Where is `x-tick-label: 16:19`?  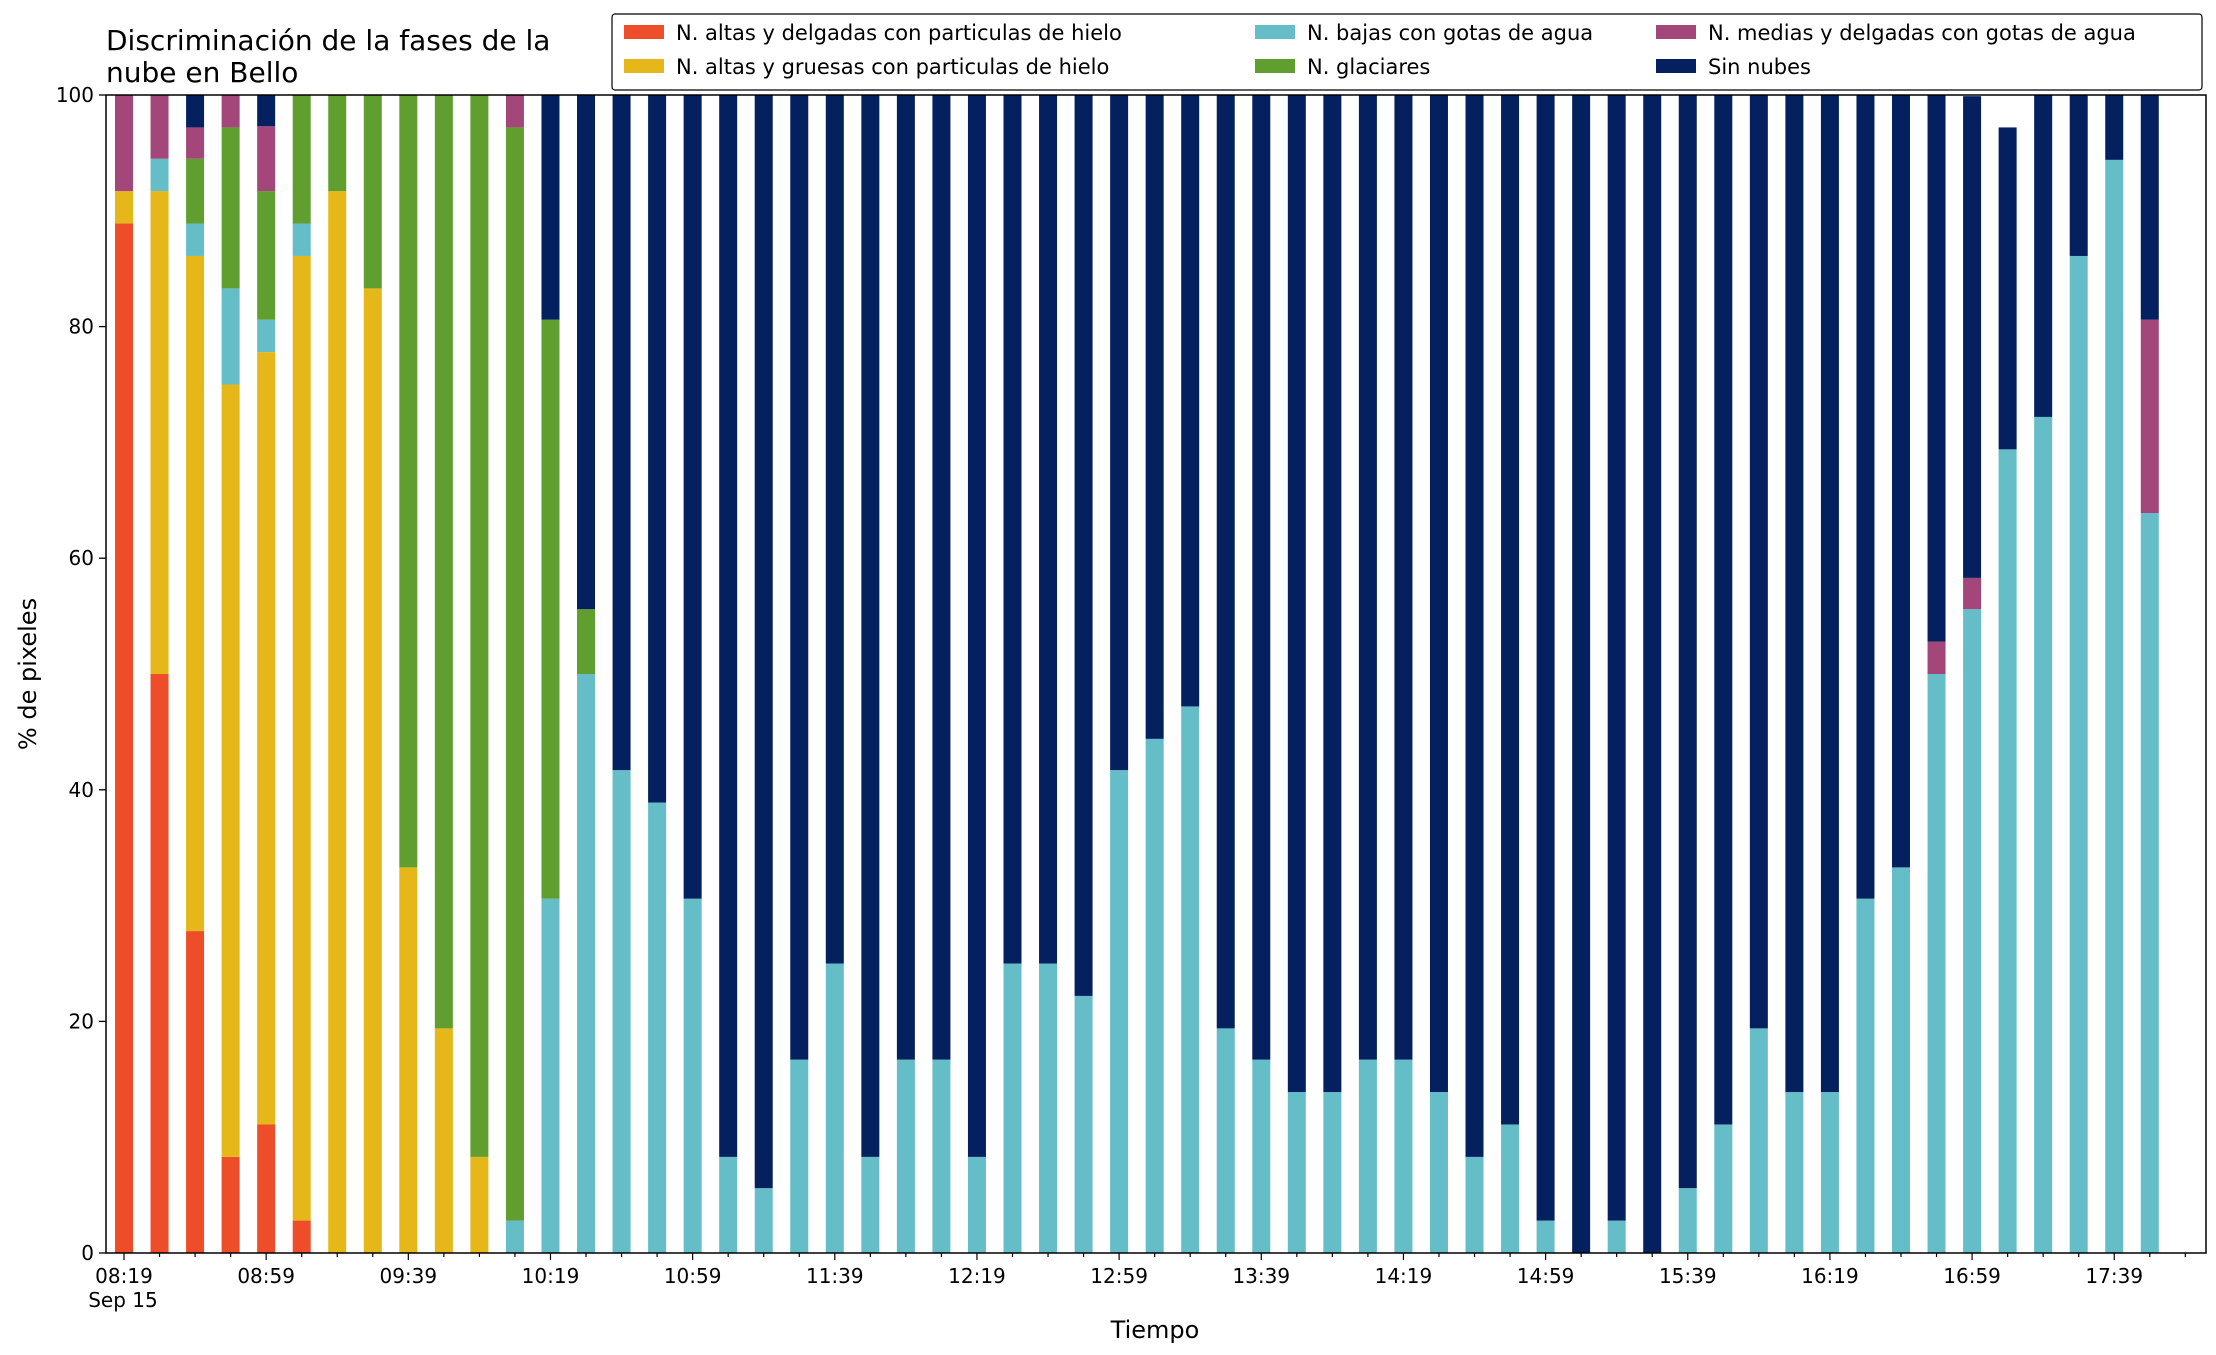
x-tick-label: 16:19 is located at coordinates (1830, 1276).